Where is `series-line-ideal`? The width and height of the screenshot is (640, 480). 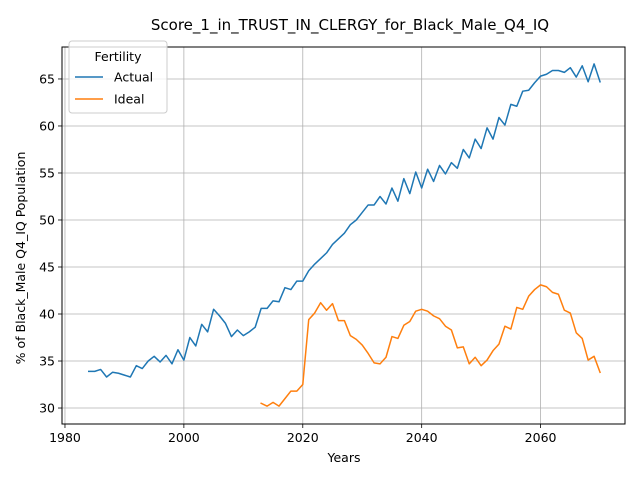 series-line-ideal is located at coordinates (430, 345).